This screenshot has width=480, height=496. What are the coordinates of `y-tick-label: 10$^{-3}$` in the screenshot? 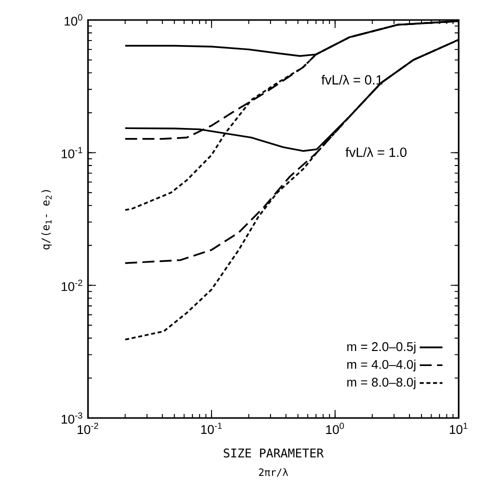 It's located at (72, 418).